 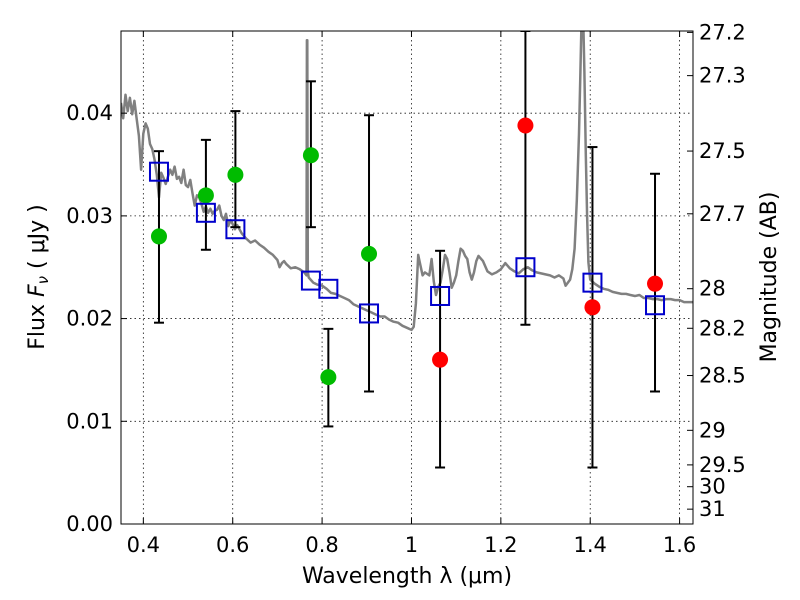 What do you see at coordinates (407, 576) in the screenshot?
I see `x-axis-label: Wavelength λ (μm)` at bounding box center [407, 576].